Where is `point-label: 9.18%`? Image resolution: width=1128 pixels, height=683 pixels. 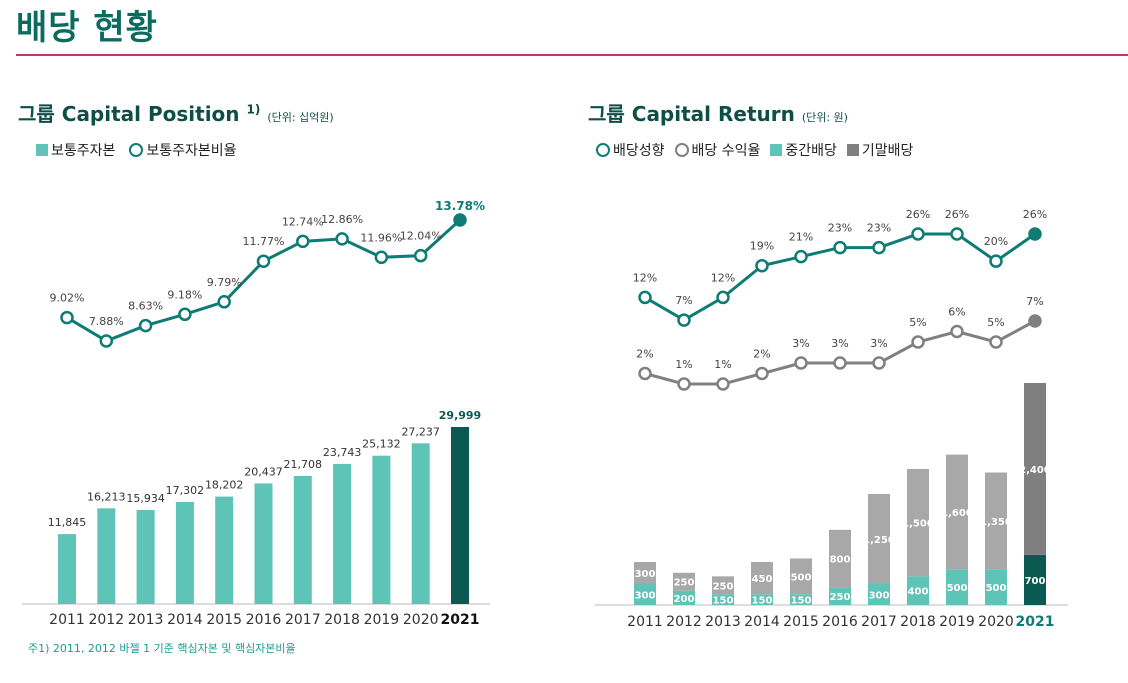
point-label: 9.18% is located at coordinates (184, 294).